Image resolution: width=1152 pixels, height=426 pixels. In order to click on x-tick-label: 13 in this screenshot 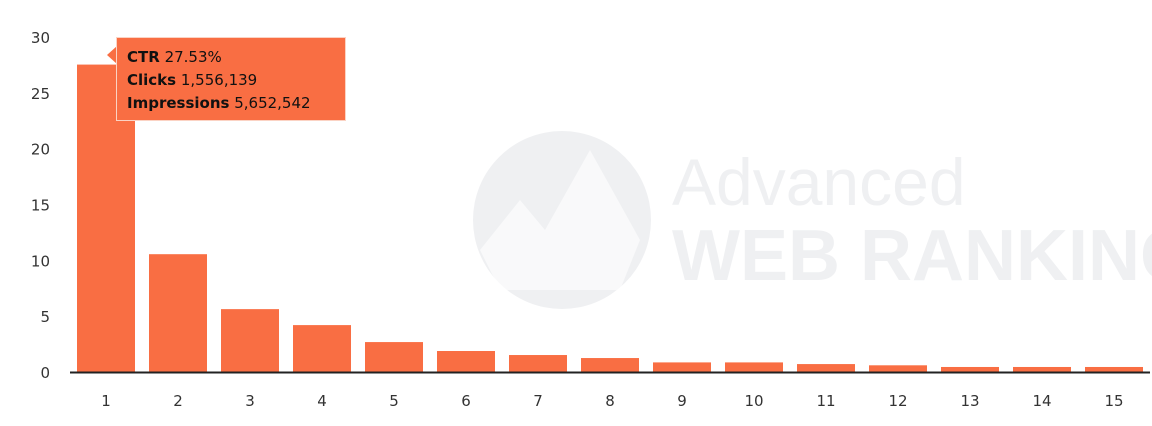, I will do `click(969, 401)`.